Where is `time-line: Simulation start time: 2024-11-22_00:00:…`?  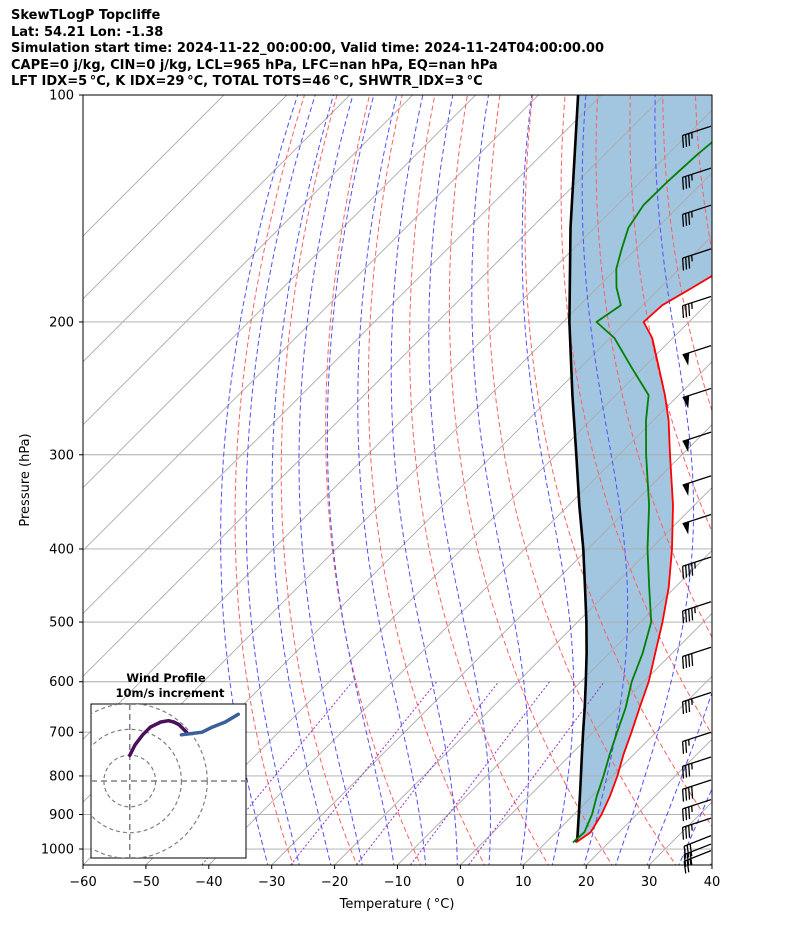 time-line: Simulation start time: 2024-11-22_00:00:… is located at coordinates (307, 48).